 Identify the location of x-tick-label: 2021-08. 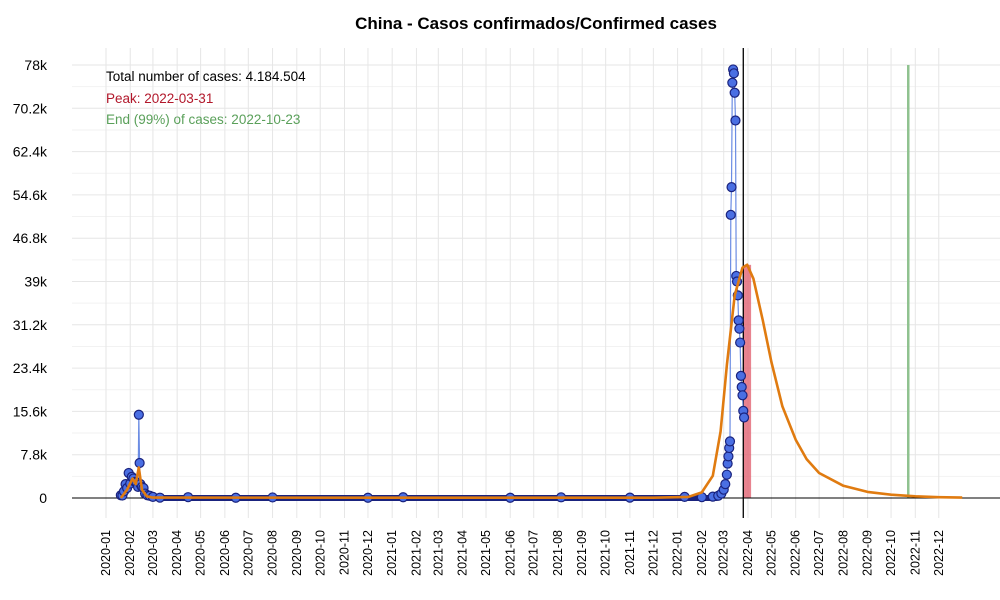
(558, 553).